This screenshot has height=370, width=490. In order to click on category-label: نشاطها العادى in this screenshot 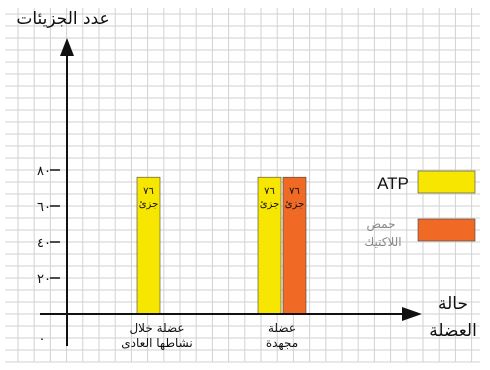, I will do `click(156, 343)`.